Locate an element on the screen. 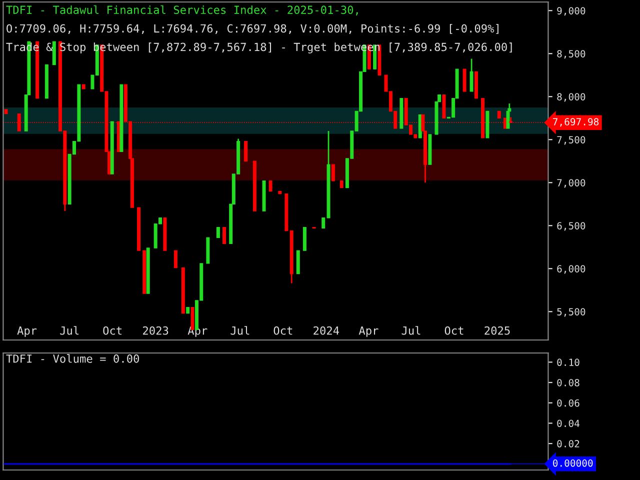 This screenshot has height=480, width=640. y-tick-label: 0.02 is located at coordinates (568, 444).